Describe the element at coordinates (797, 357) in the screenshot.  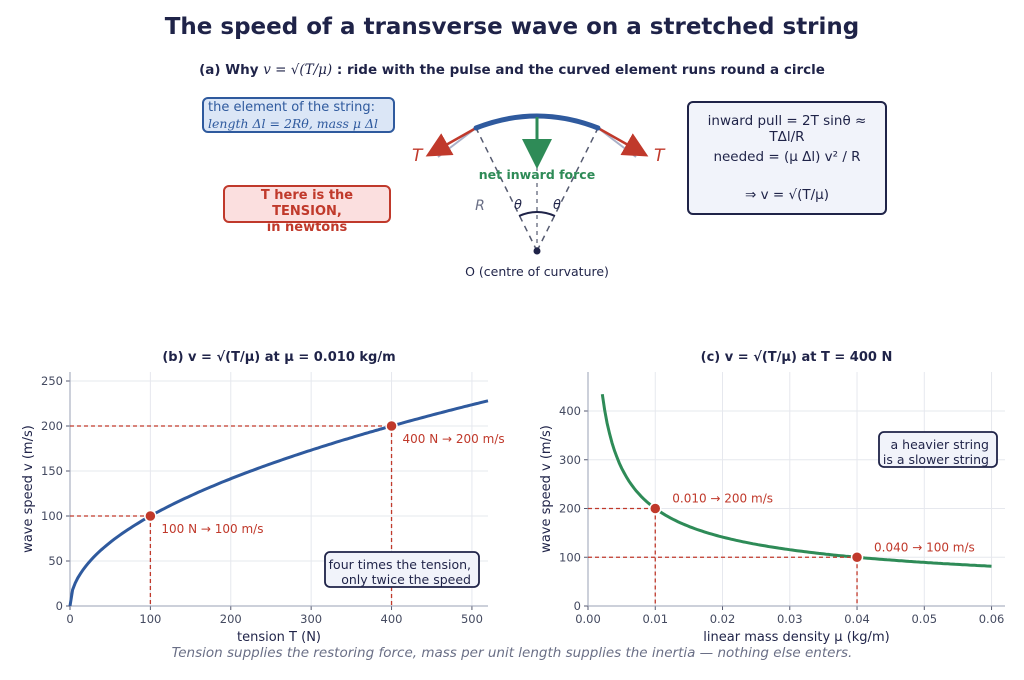
I see `chart-title: (c) v = √(T/μ) at T = 400 N` at that location.